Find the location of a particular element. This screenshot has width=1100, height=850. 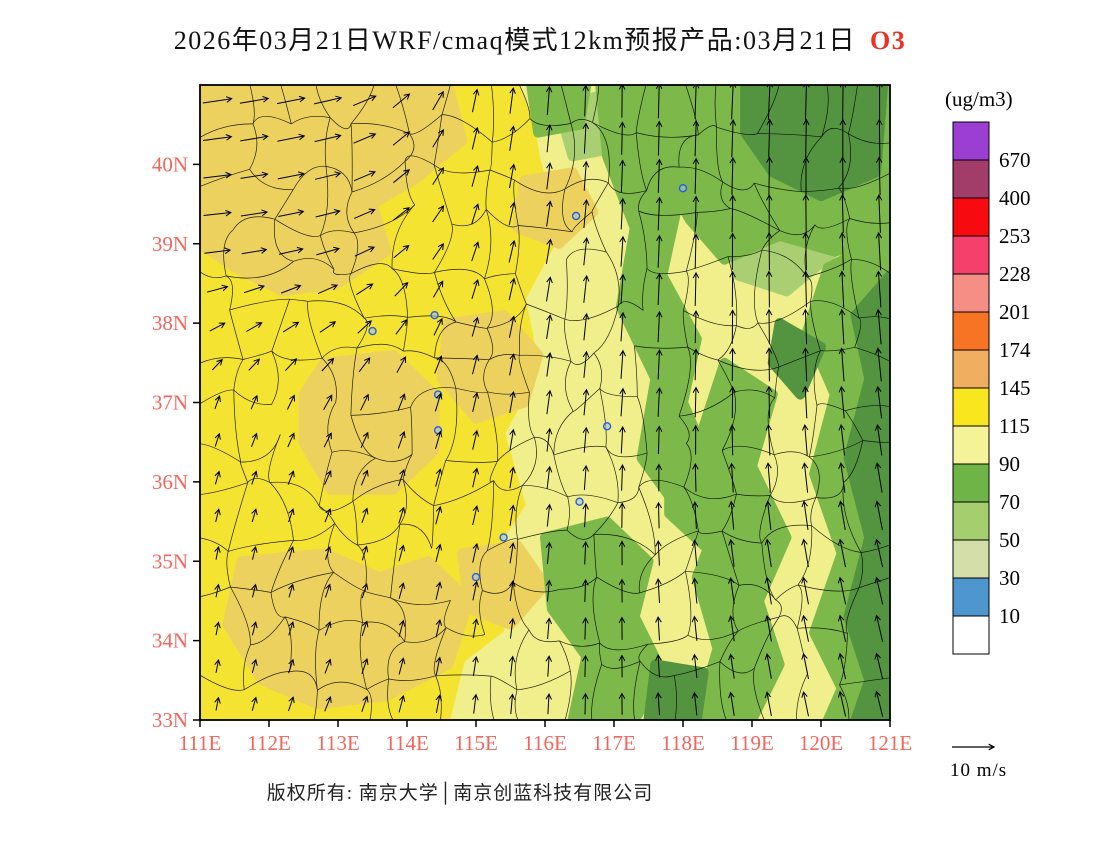

field-region-darkgreen is located at coordinates (796, 359).